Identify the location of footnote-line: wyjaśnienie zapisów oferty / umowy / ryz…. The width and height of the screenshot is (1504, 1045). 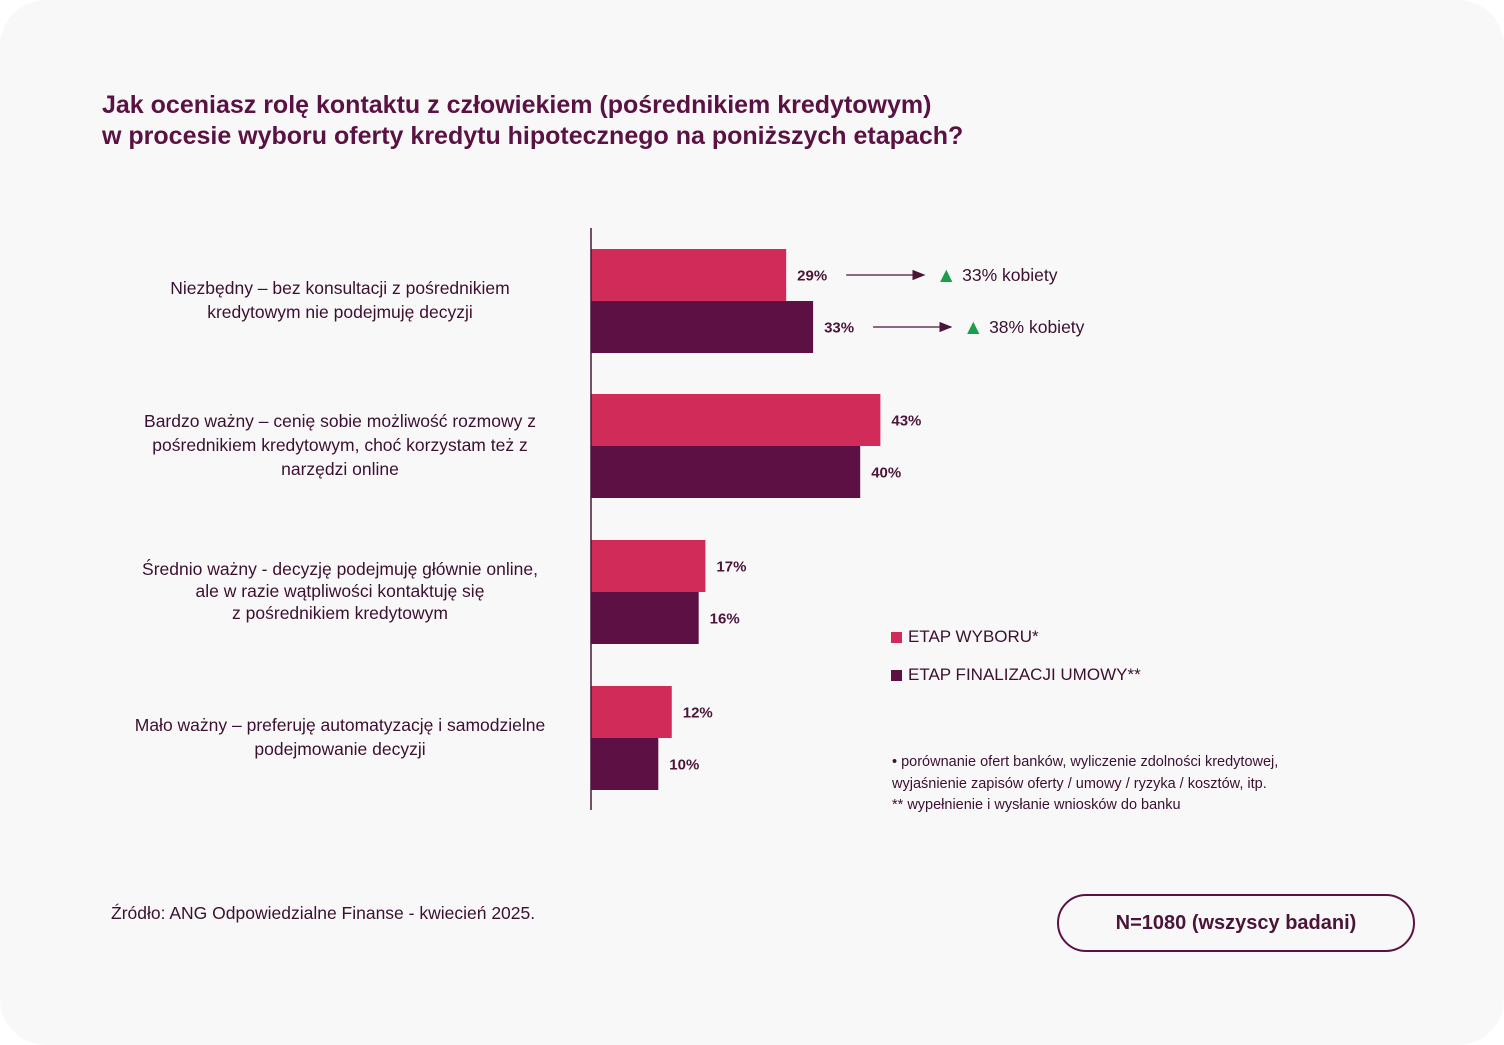
(1079, 784).